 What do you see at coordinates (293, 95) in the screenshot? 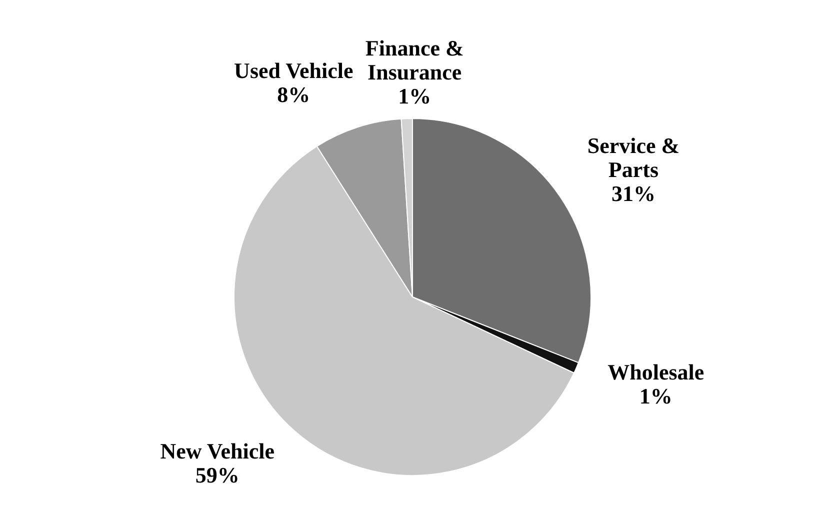
I see `data-label: 8%` at bounding box center [293, 95].